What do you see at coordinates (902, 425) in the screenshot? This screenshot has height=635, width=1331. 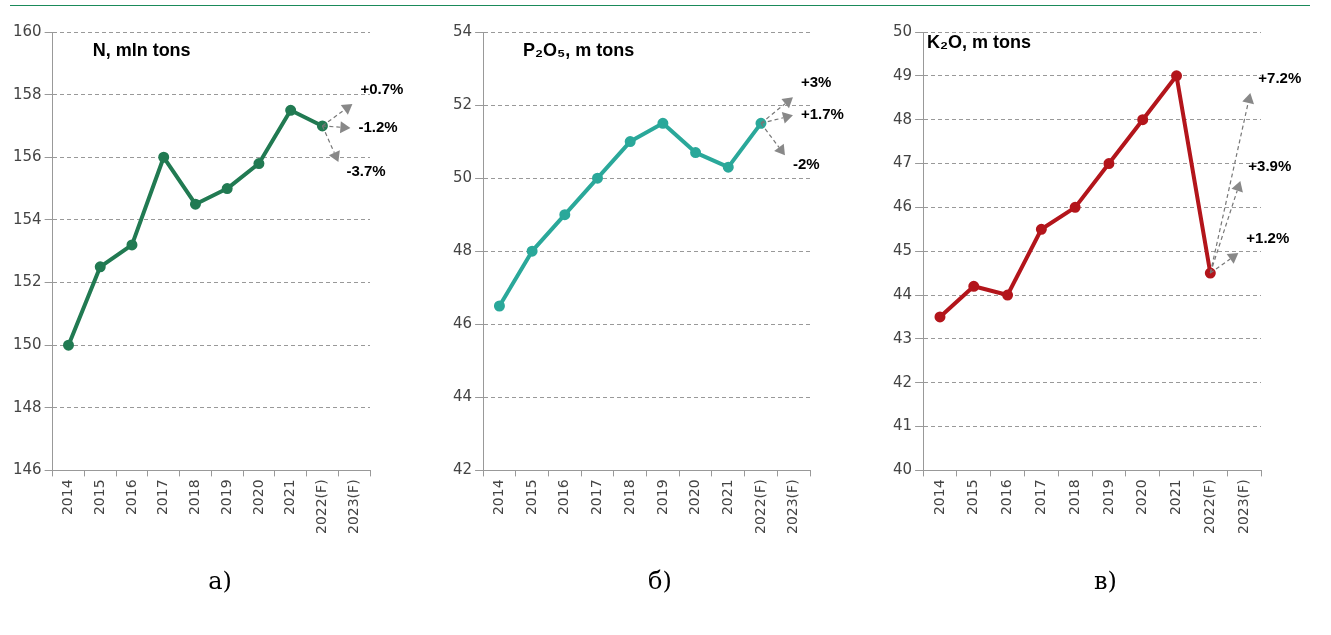 I see `y-tick-label: 41` at bounding box center [902, 425].